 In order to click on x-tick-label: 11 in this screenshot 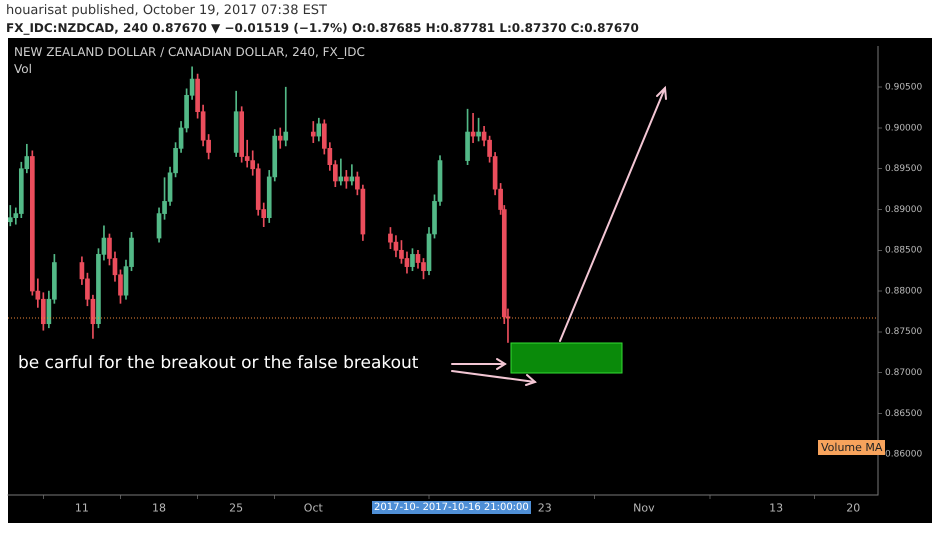, I will do `click(81, 507)`.